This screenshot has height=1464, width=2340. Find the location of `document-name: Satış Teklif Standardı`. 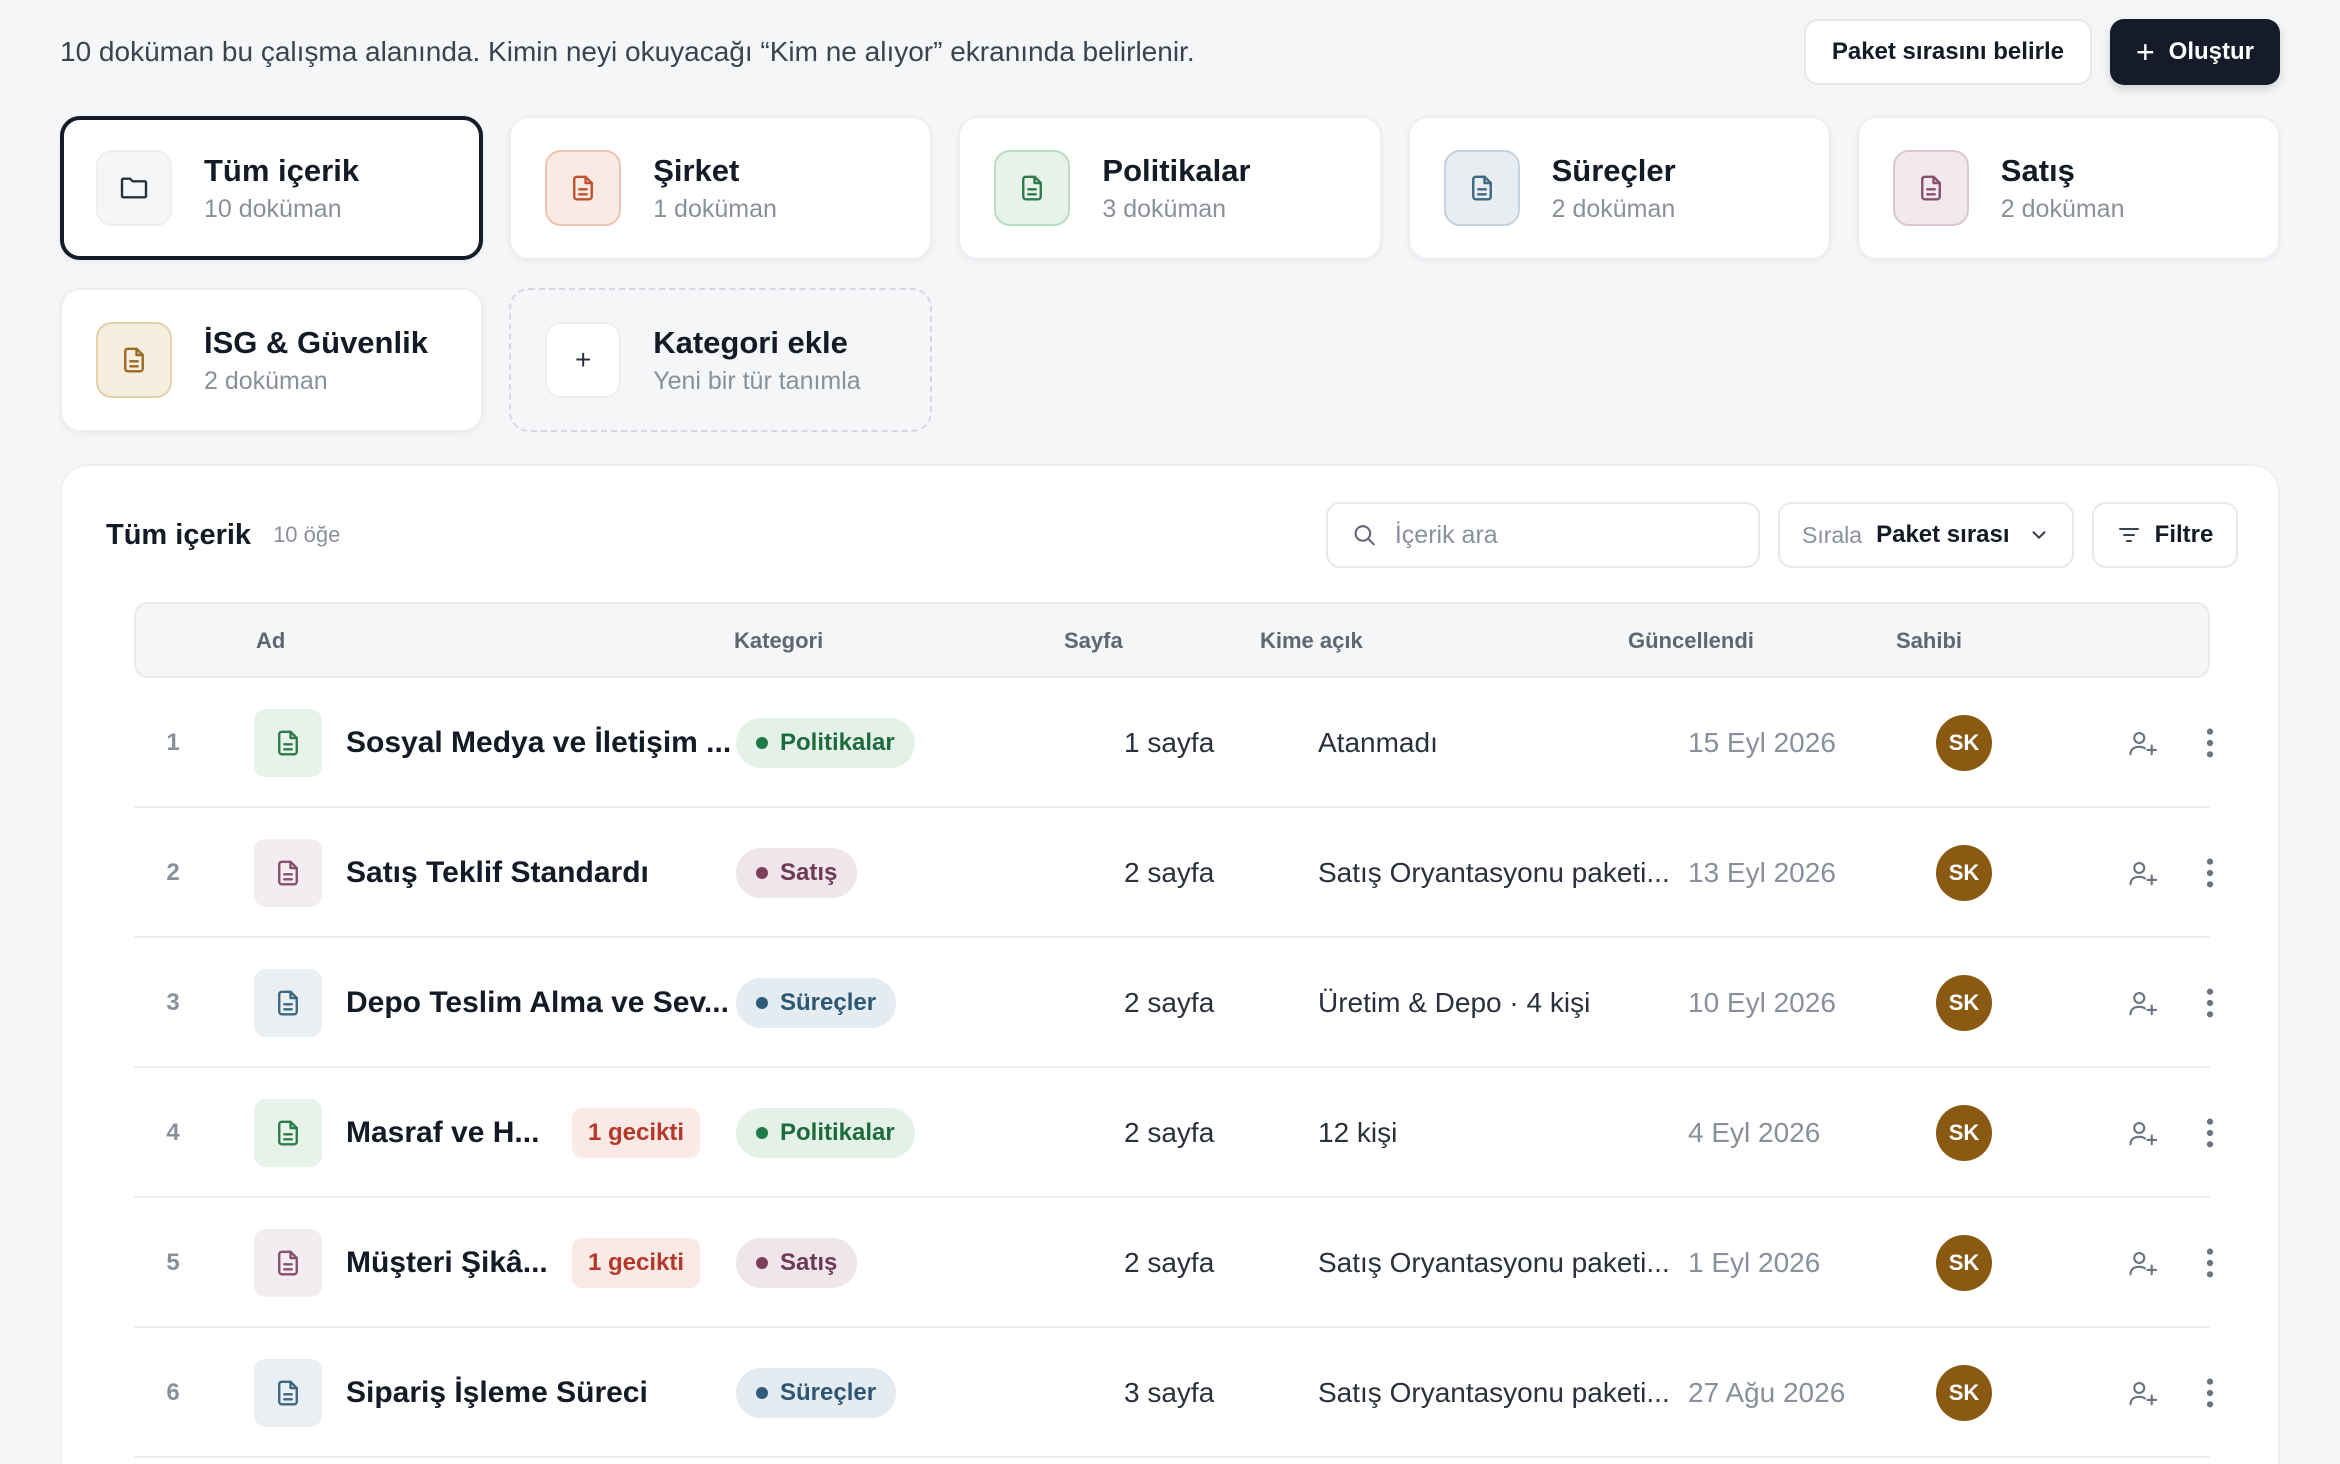

document-name: Satış Teklif Standardı is located at coordinates (497, 872).